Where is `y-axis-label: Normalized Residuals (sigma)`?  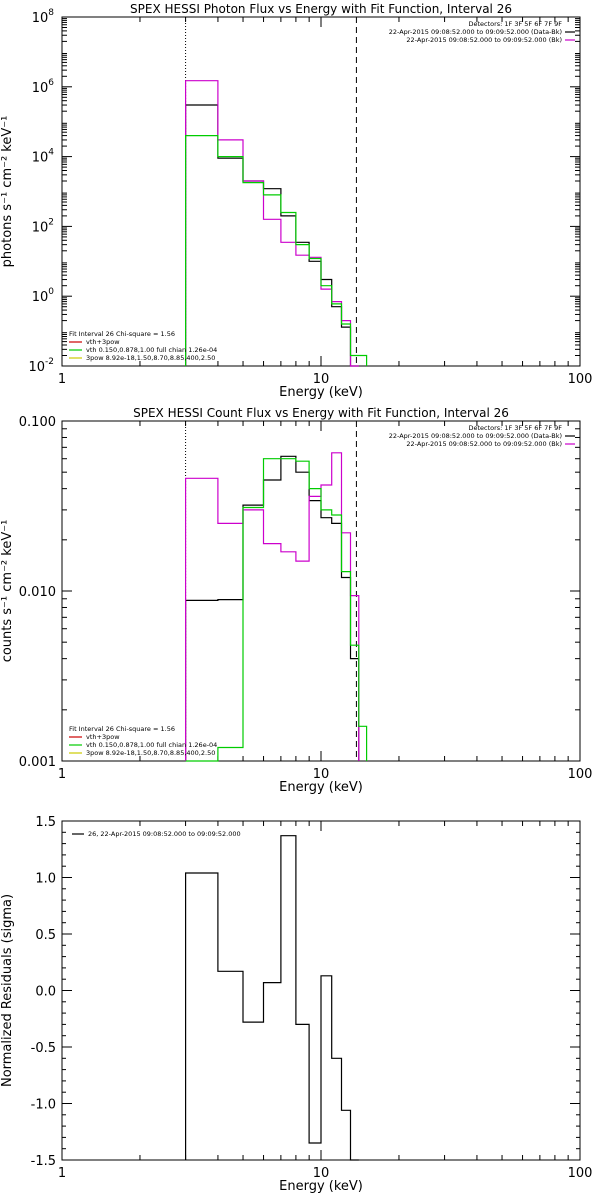 y-axis-label: Normalized Residuals (sigma) is located at coordinates (7, 990).